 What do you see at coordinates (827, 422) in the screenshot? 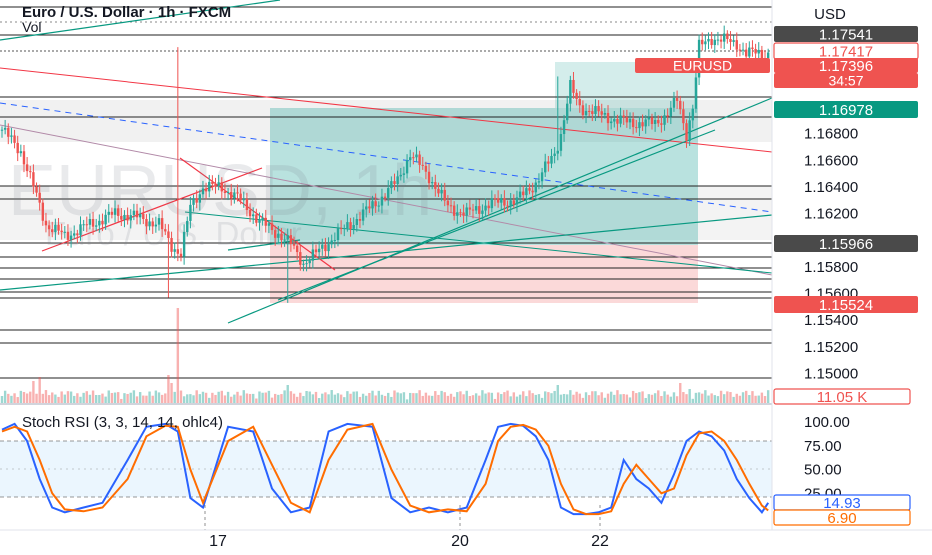
I see `osc-tick-label: 100.00` at bounding box center [827, 422].